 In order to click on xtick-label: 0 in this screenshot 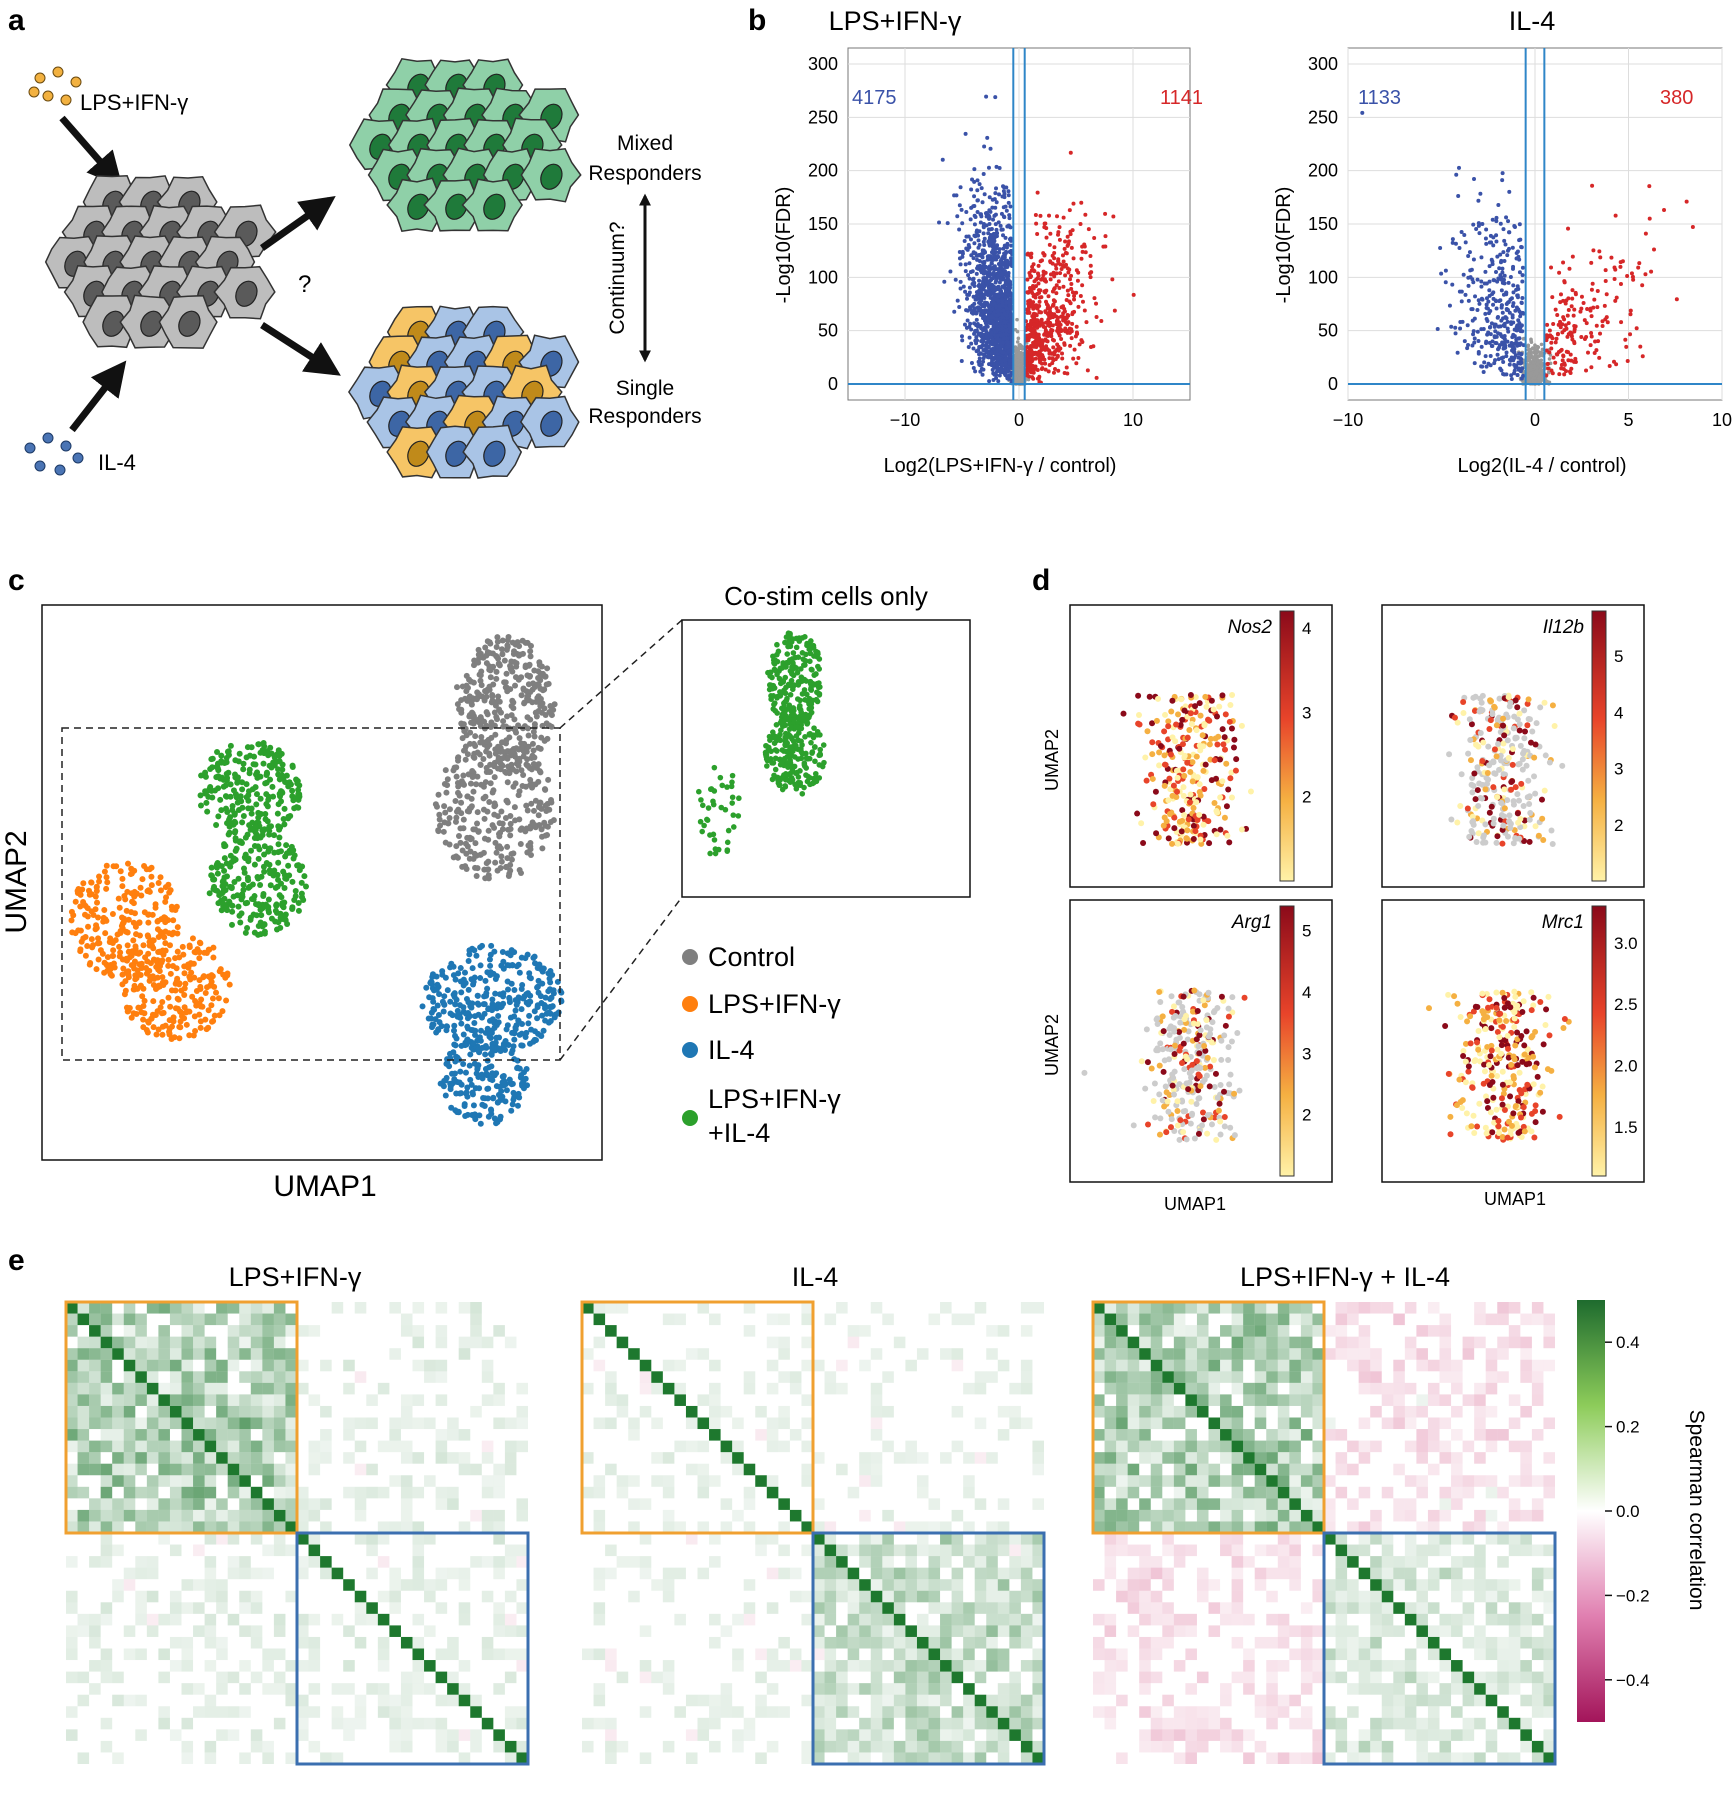, I will do `click(1019, 420)`.